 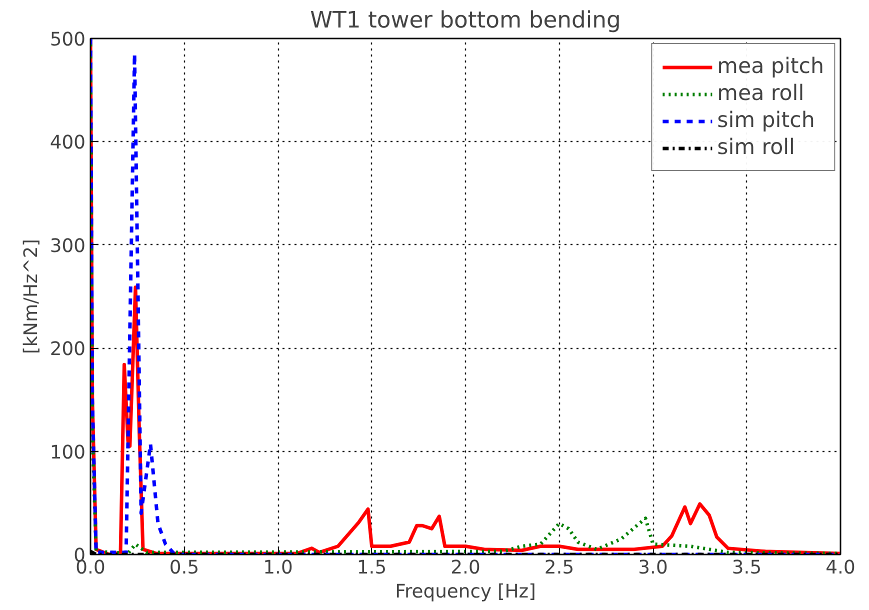 What do you see at coordinates (756, 147) in the screenshot?
I see `legend-label: sim roll` at bounding box center [756, 147].